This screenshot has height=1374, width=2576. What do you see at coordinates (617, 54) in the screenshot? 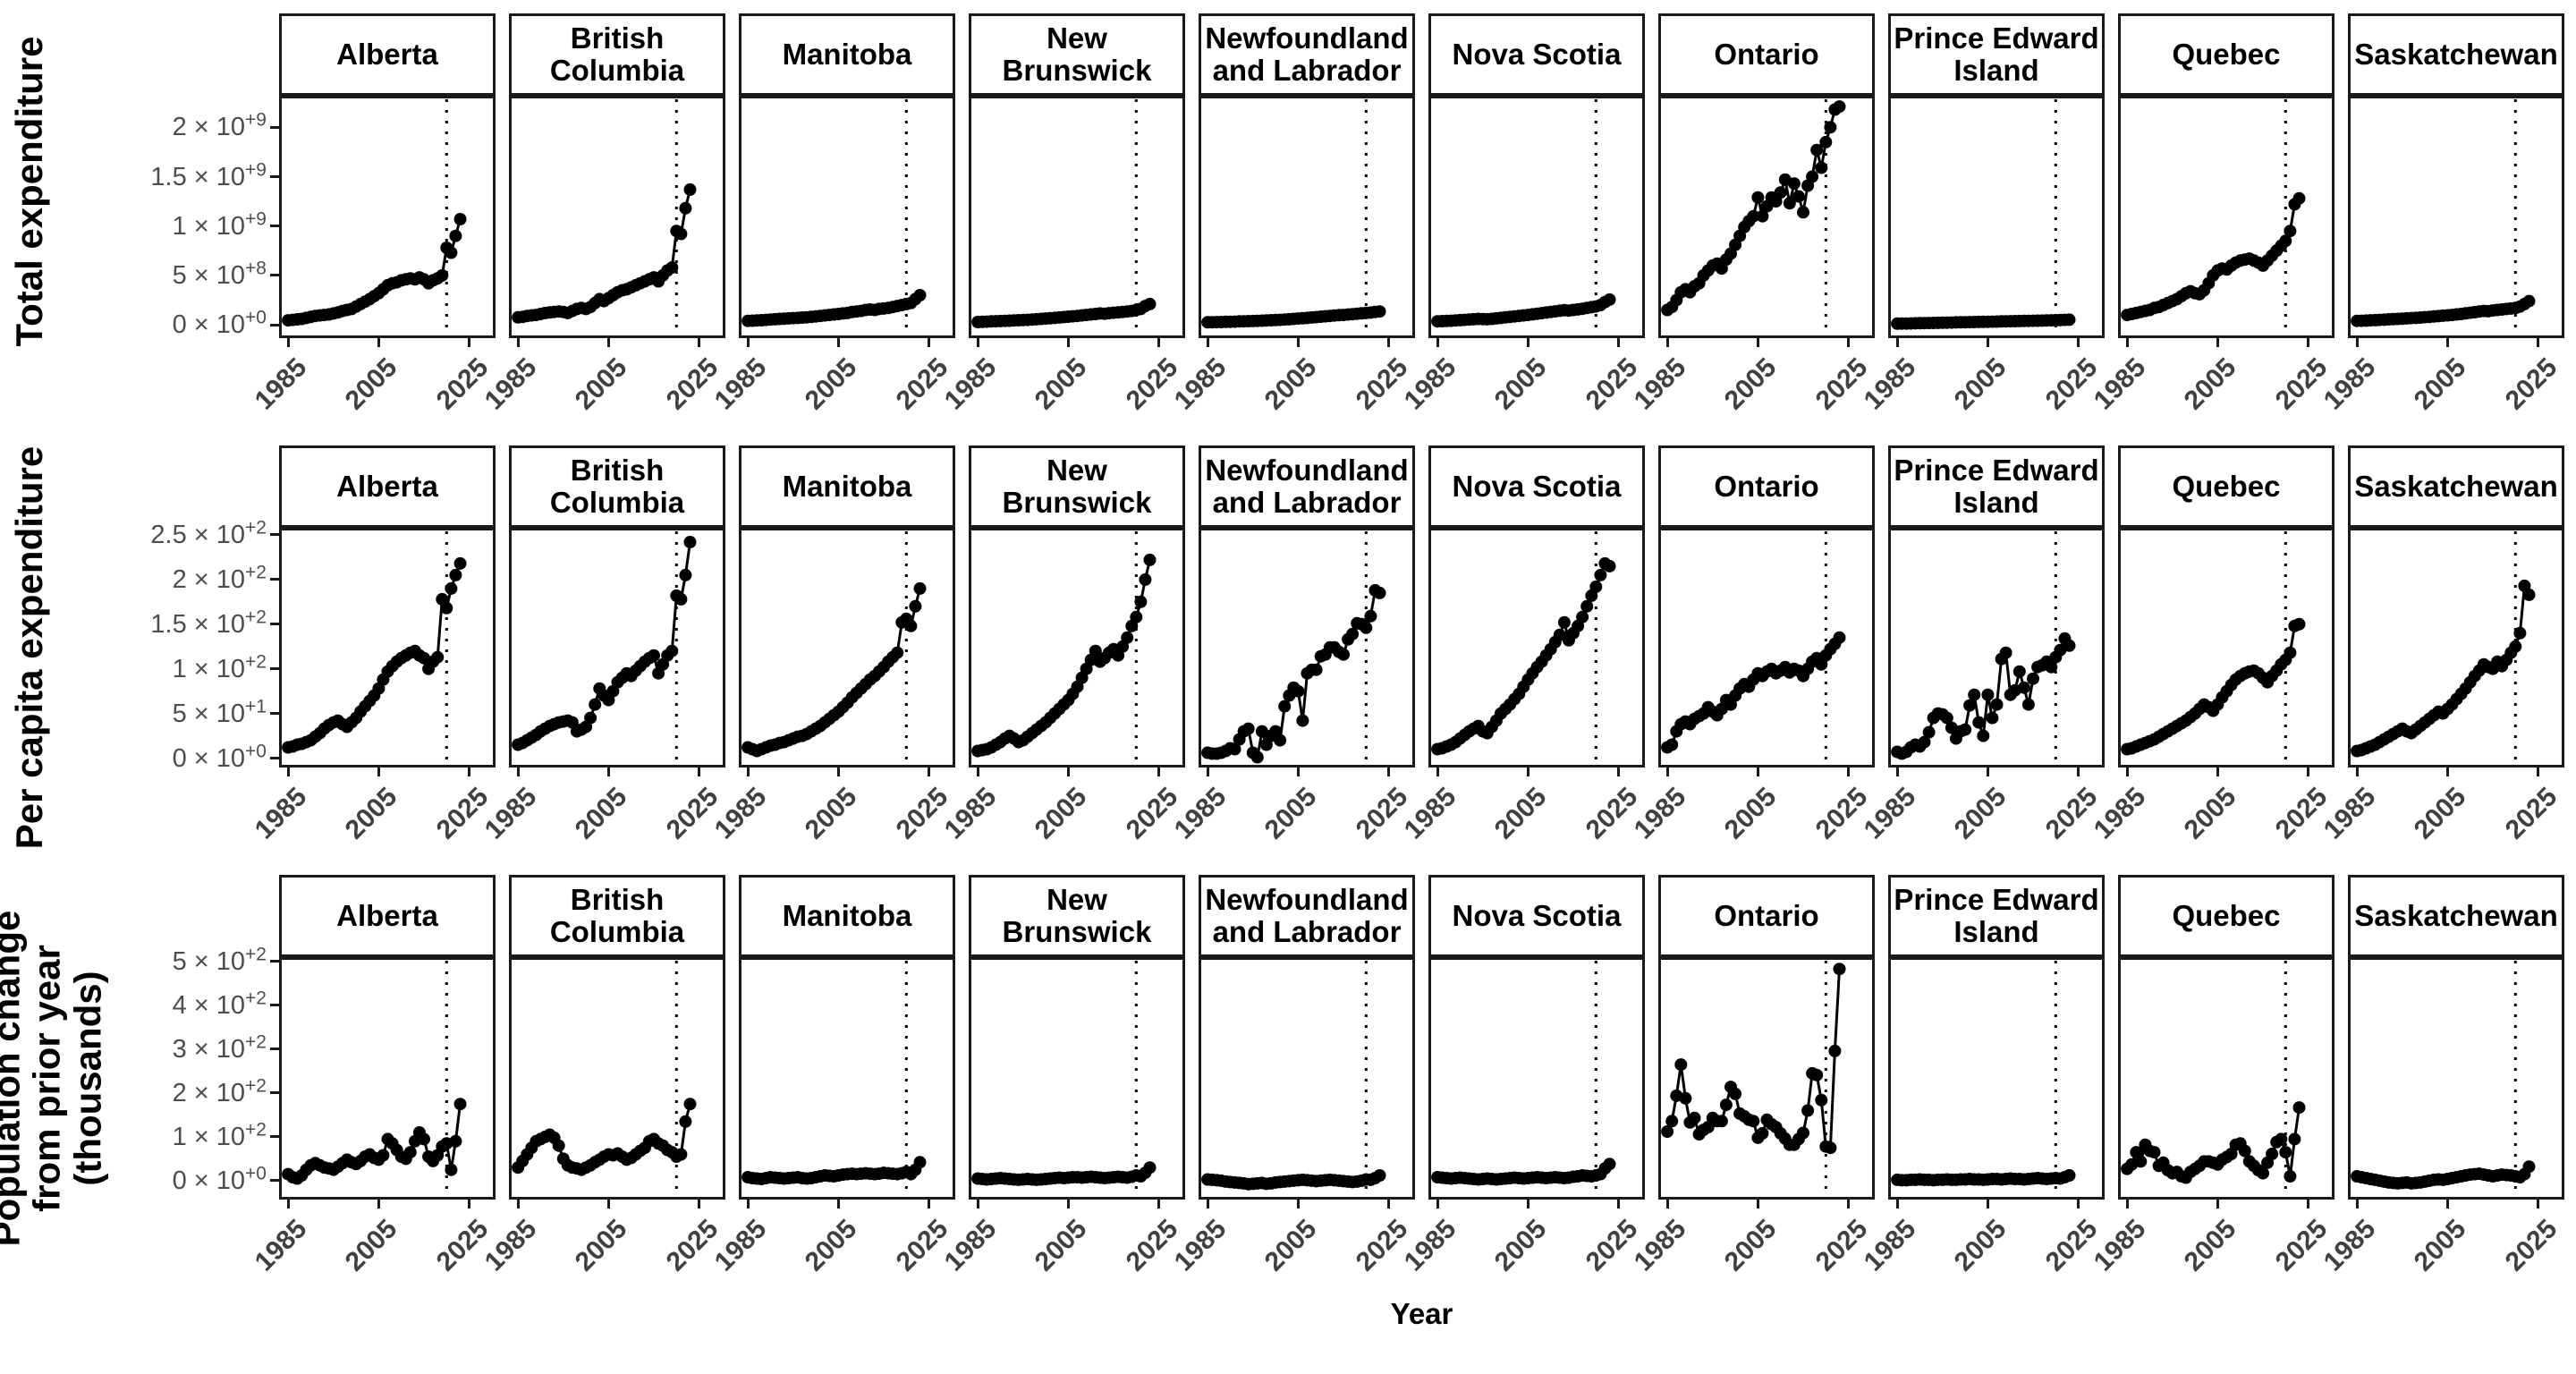
I see `facet-header-label: British Columbia` at bounding box center [617, 54].